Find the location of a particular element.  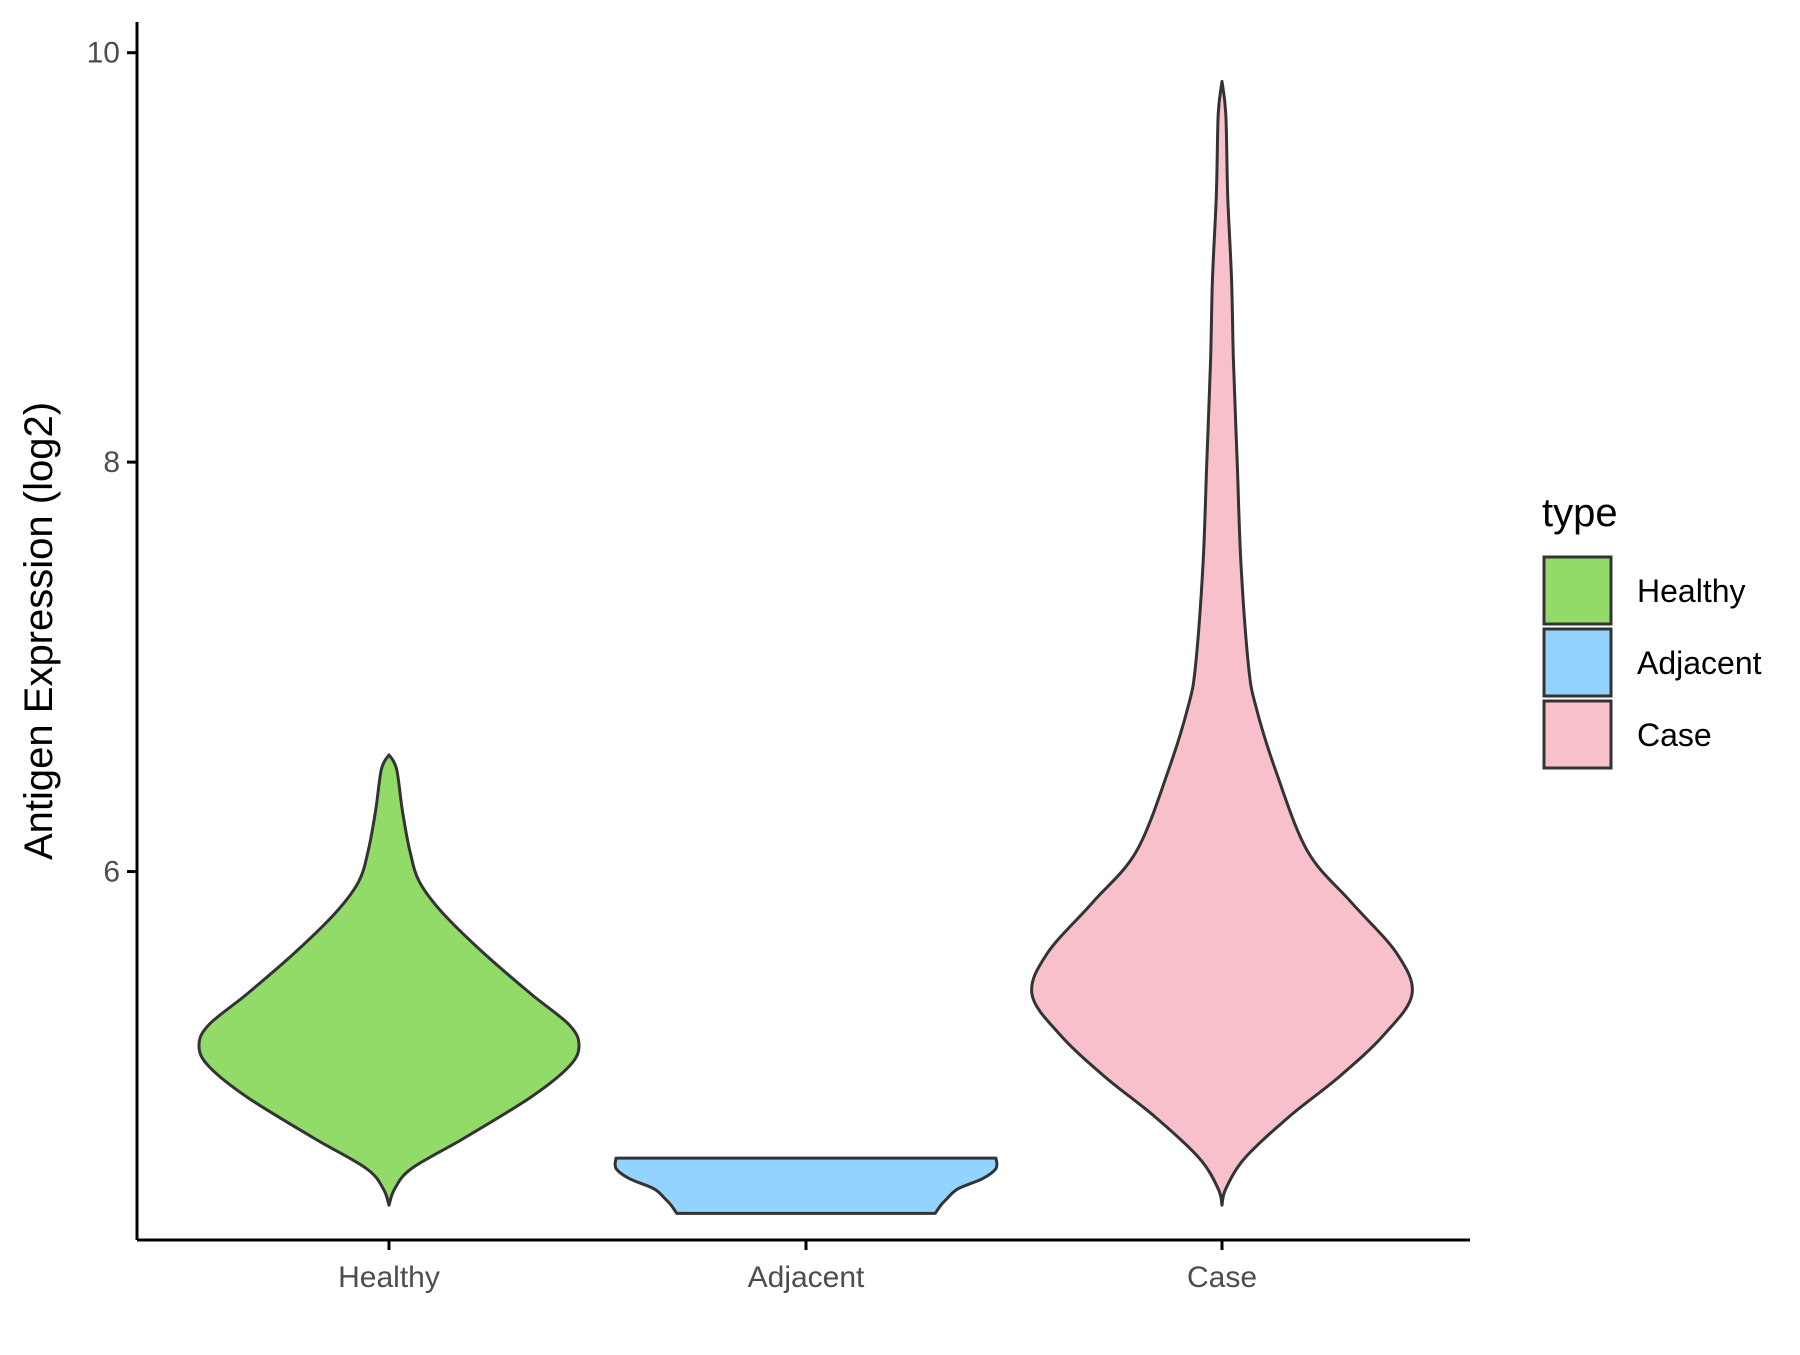

legend: type Healthy Adjacent Case is located at coordinates (1652, 630).